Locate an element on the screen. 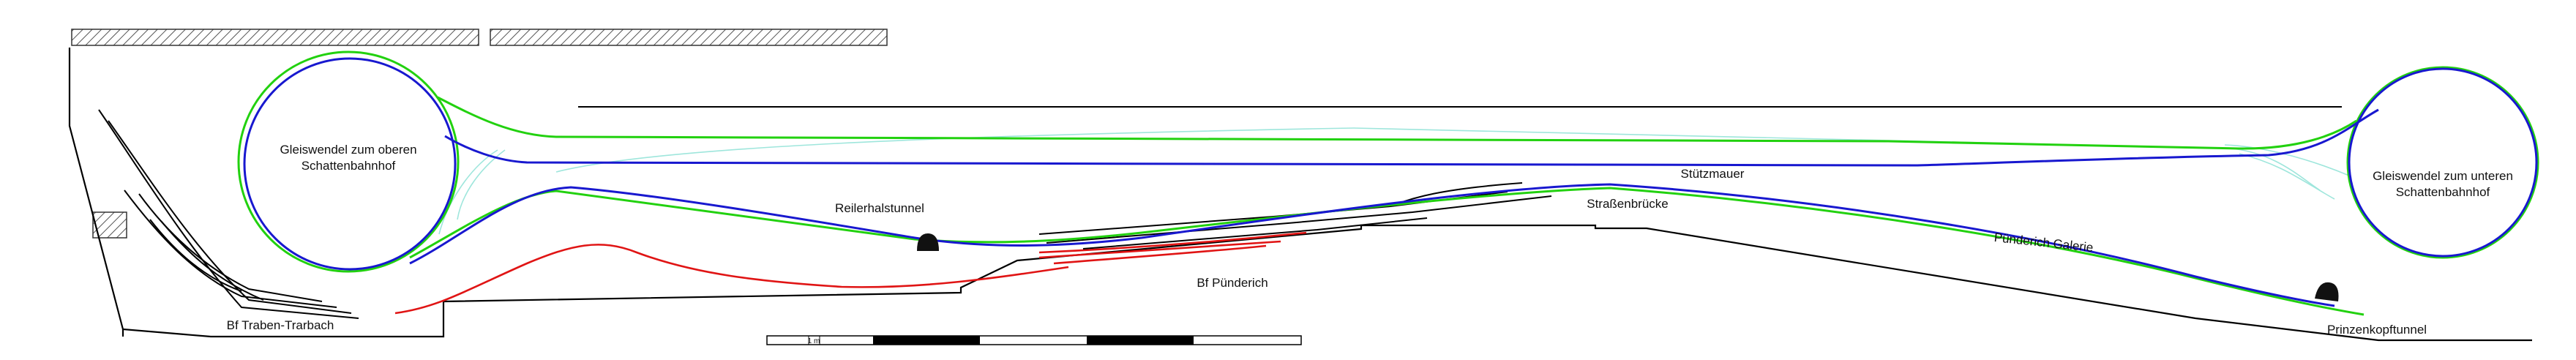  helix-left-label-line1: Gleiswendel zum oberen is located at coordinates (348, 150).